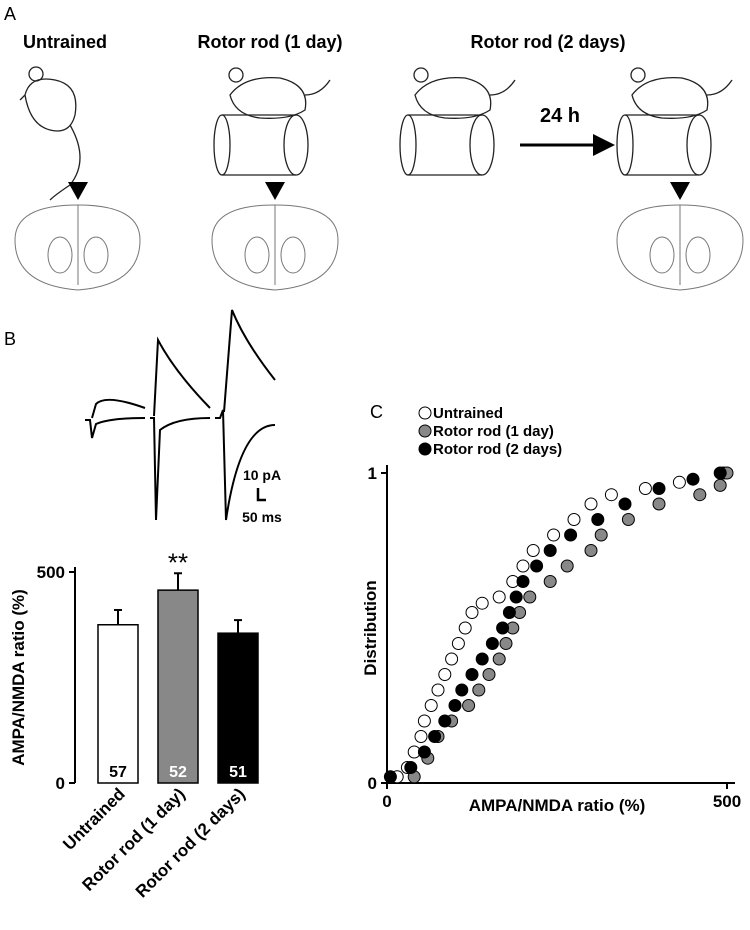 The width and height of the screenshot is (750, 930). I want to click on panel-label: B, so click(10, 339).